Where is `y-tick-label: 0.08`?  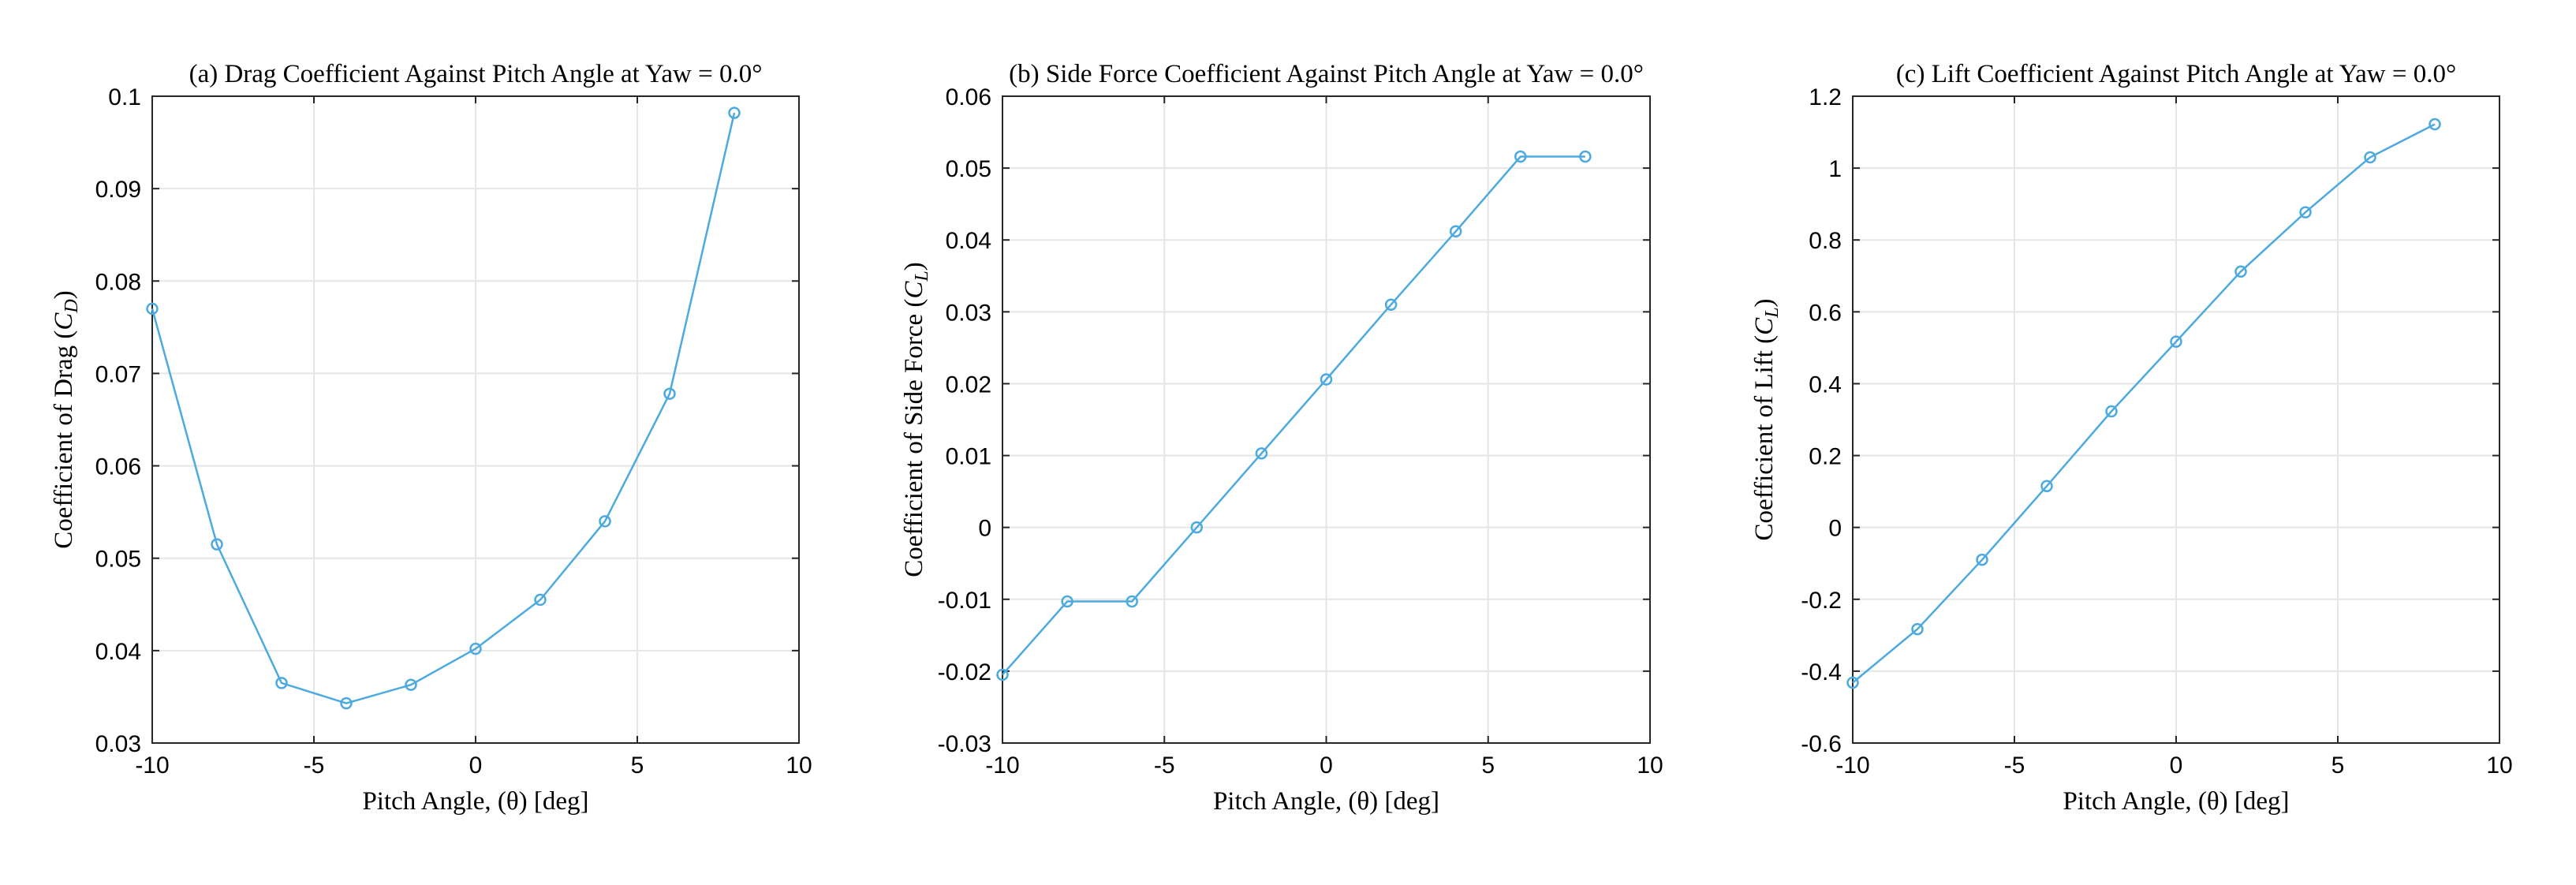
y-tick-label: 0.08 is located at coordinates (118, 282).